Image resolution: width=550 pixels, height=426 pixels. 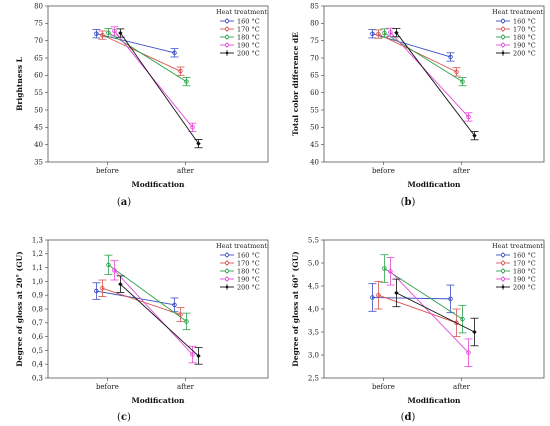 What do you see at coordinates (313, 240) in the screenshot?
I see `y-tick-label: 5,5` at bounding box center [313, 240].